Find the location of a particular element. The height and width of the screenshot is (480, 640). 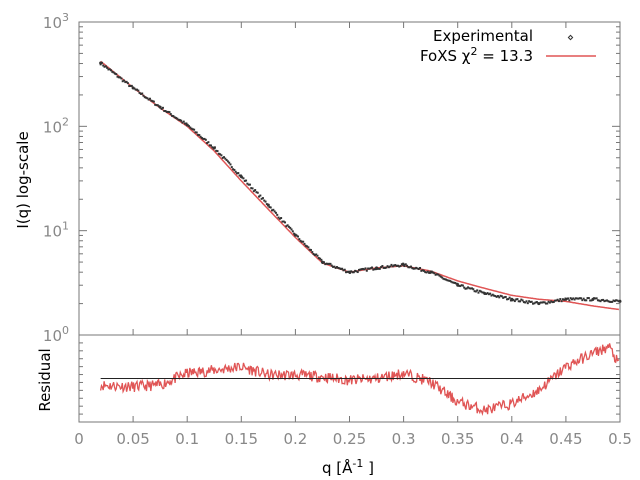

y-axis-label-intensity: I(q) log-scale is located at coordinates (23, 179).